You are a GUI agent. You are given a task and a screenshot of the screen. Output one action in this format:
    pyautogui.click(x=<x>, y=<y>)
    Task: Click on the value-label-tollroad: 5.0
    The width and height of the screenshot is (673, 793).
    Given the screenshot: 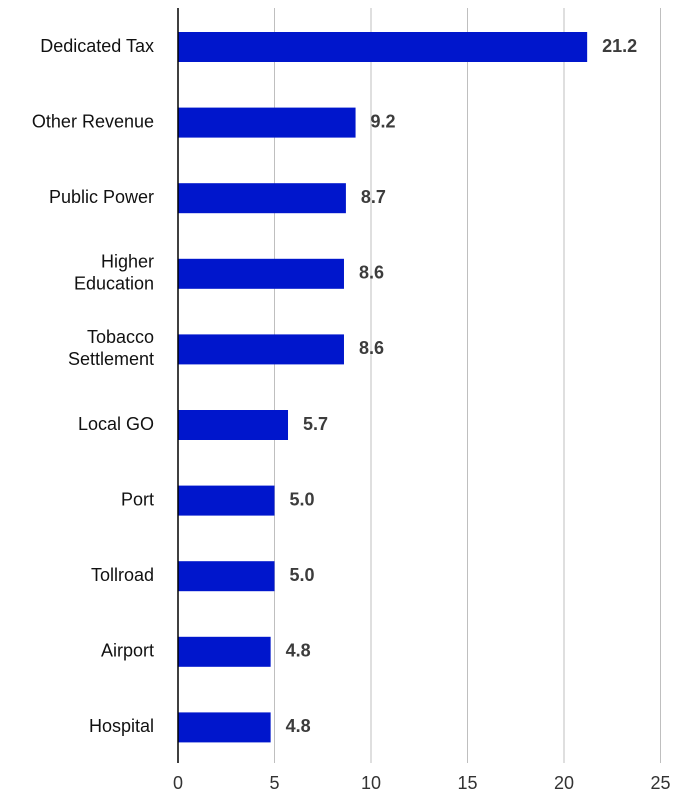 What is the action you would take?
    pyautogui.click(x=302, y=575)
    